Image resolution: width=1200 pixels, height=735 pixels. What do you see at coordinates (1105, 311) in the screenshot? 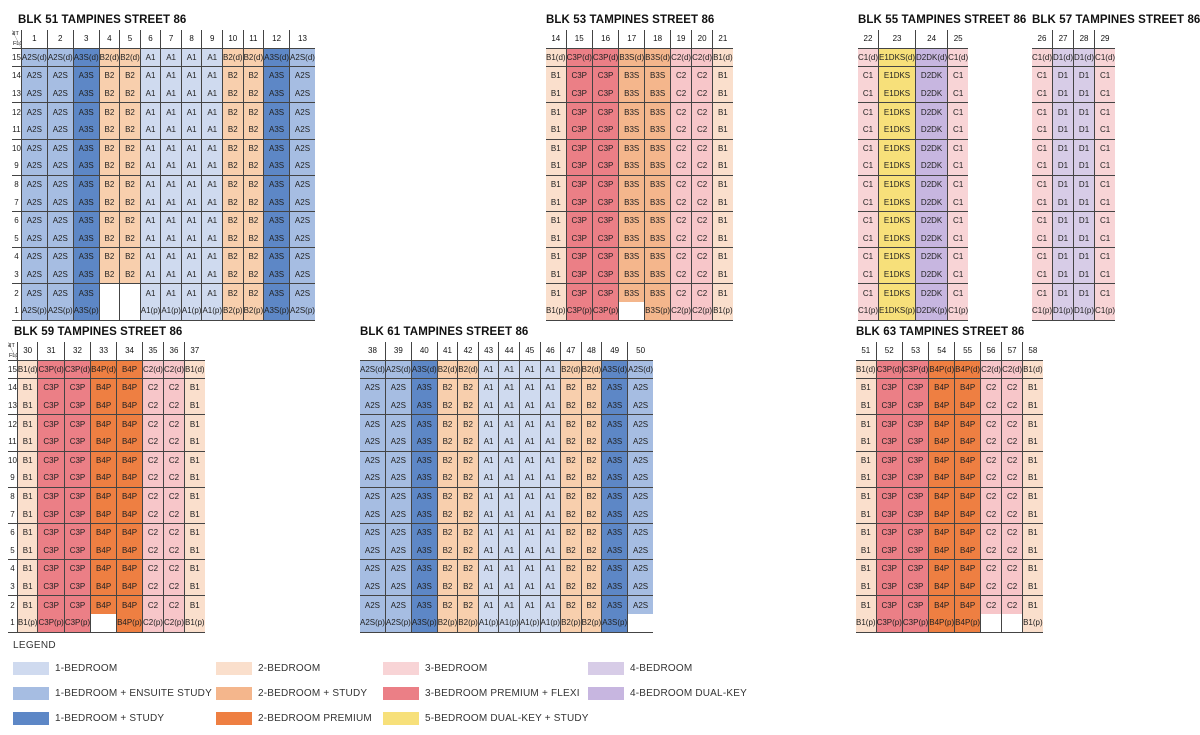
I see `unit-cell: C1(p)` at bounding box center [1105, 311].